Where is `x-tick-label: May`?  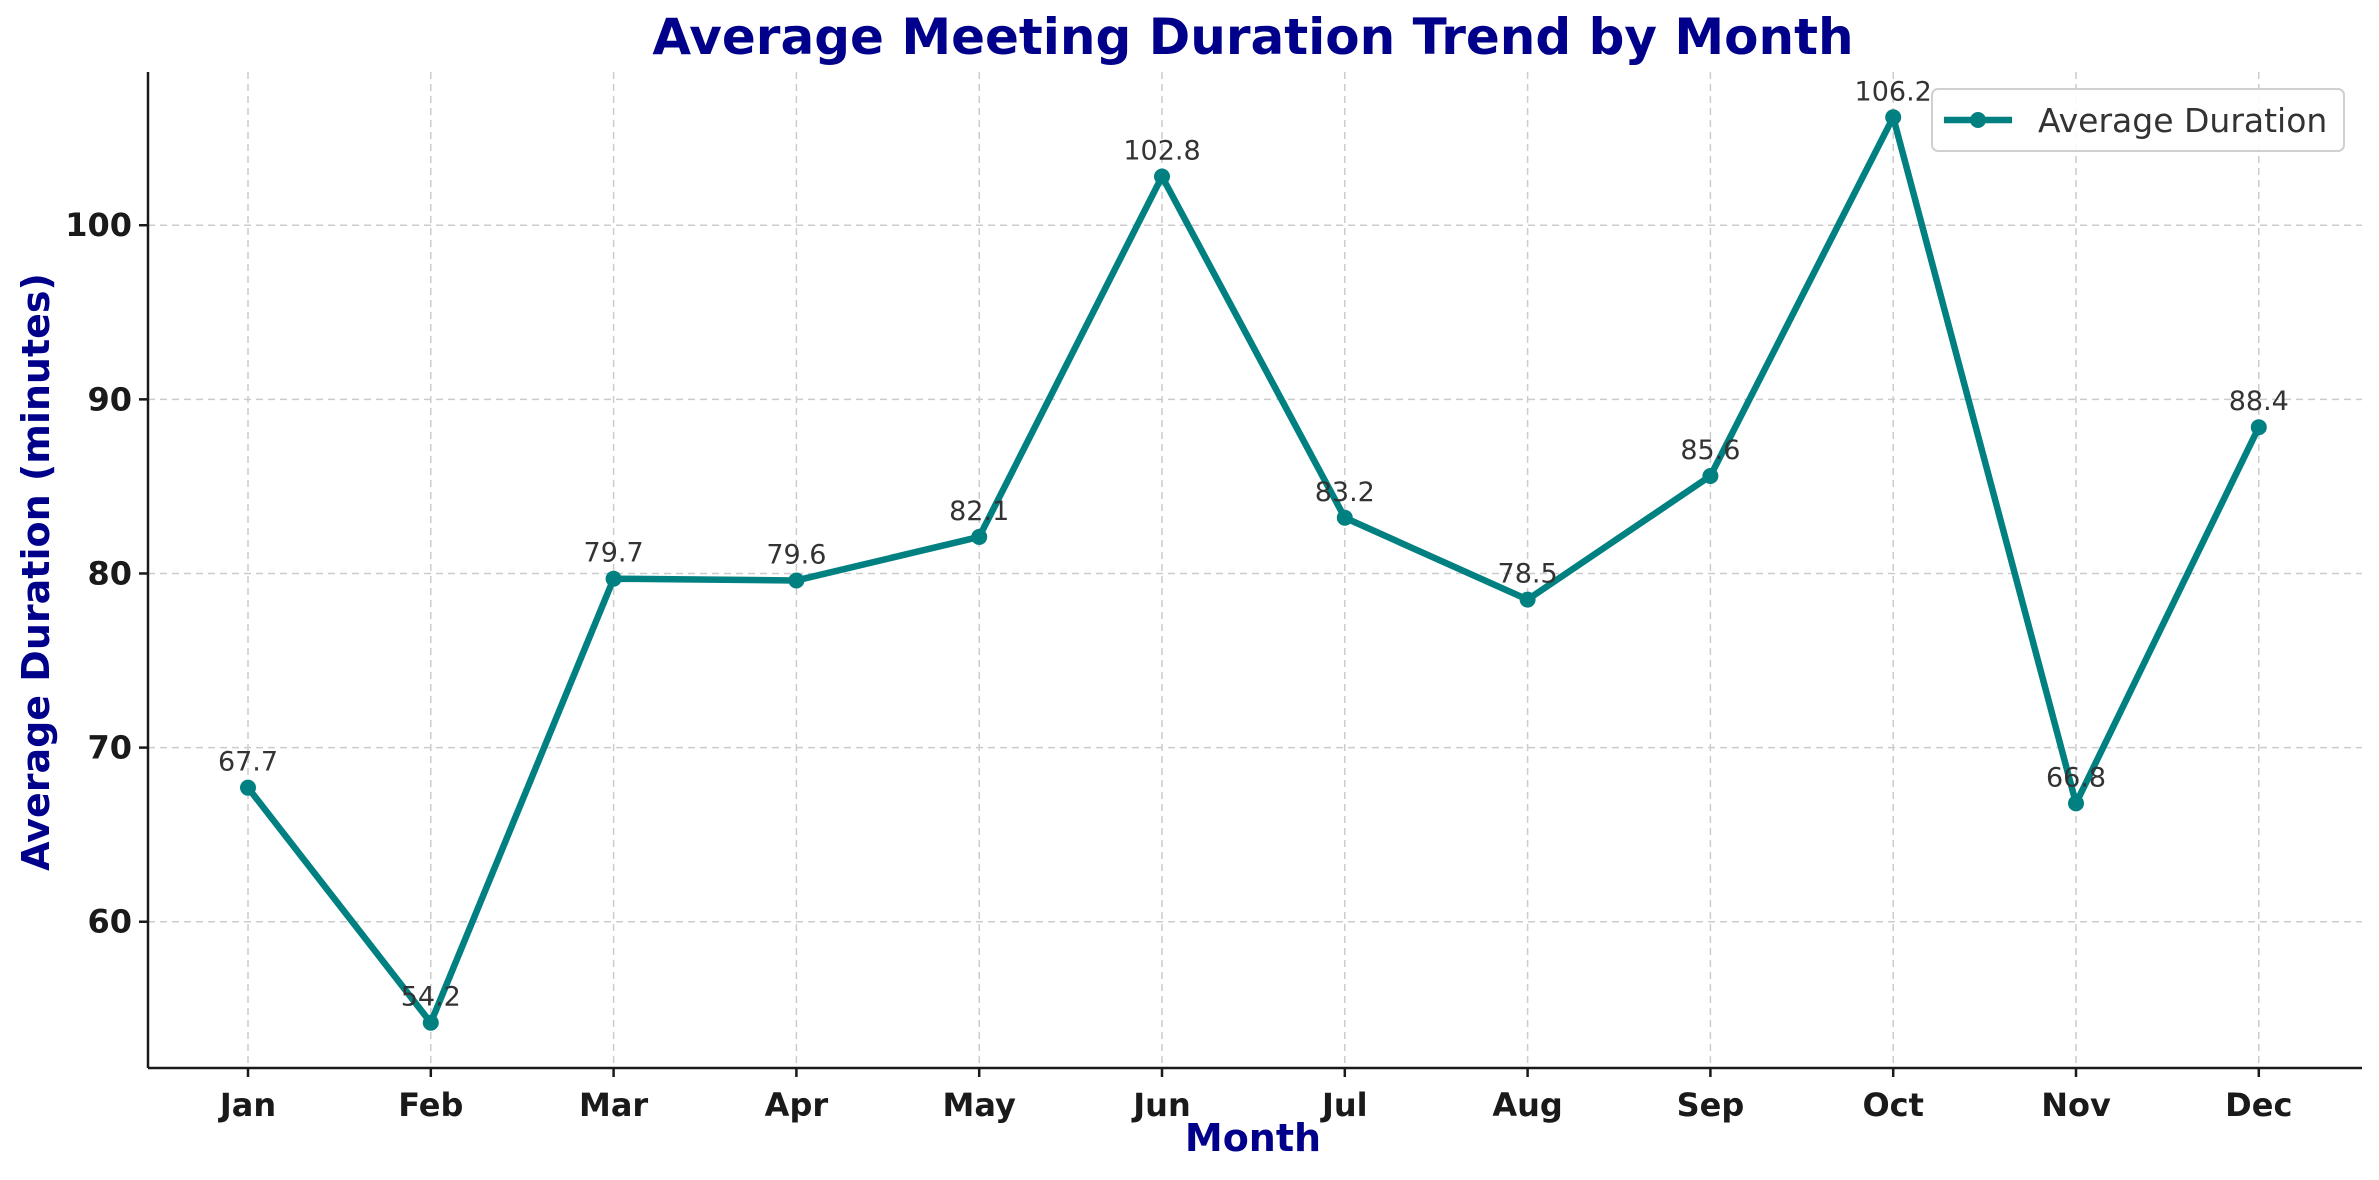 x-tick-label: May is located at coordinates (979, 1105).